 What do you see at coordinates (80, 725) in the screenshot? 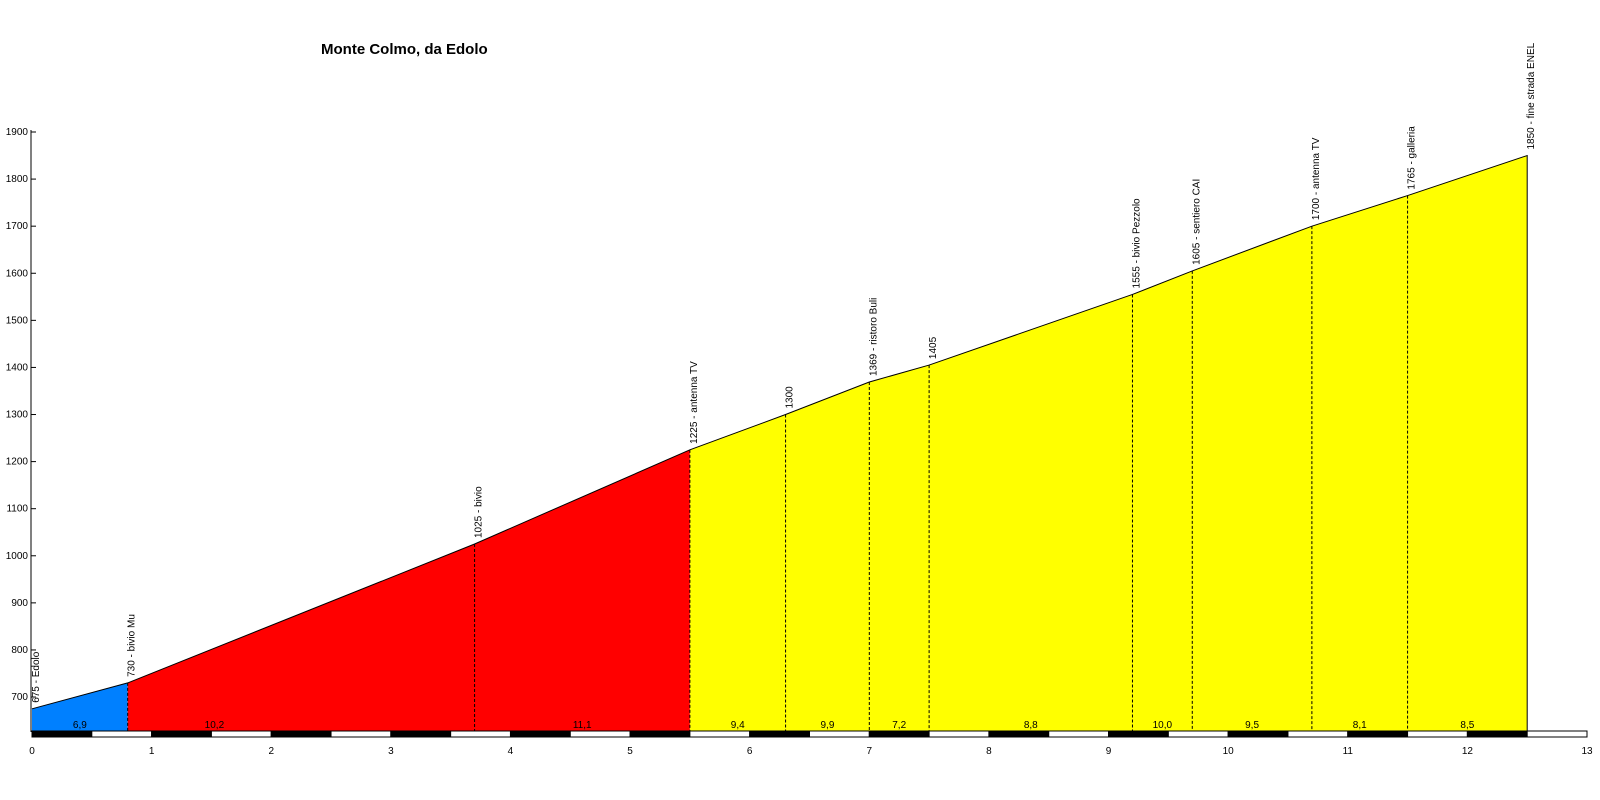
I see `gradient-label: 6,9` at bounding box center [80, 725].